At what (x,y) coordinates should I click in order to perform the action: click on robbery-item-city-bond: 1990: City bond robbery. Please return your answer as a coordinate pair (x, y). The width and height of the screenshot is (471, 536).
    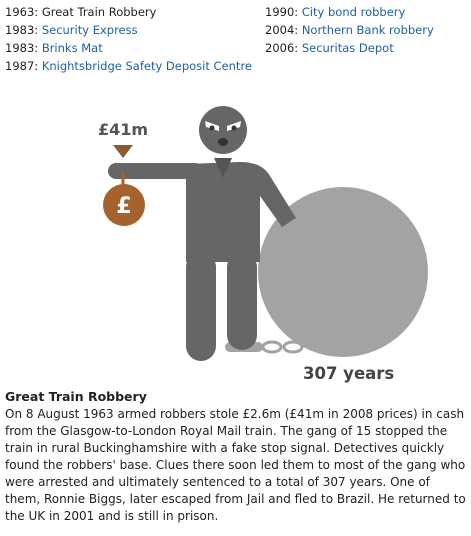
    Looking at the image, I should click on (335, 12).